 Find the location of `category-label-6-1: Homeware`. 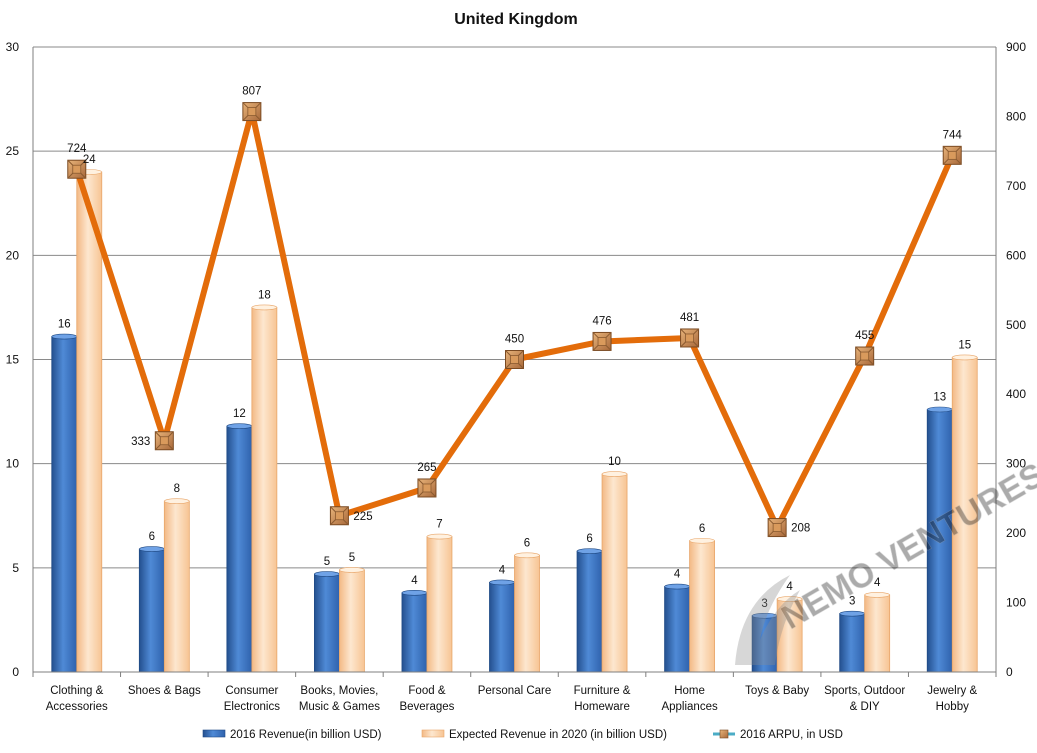

category-label-6-1: Homeware is located at coordinates (602, 707).